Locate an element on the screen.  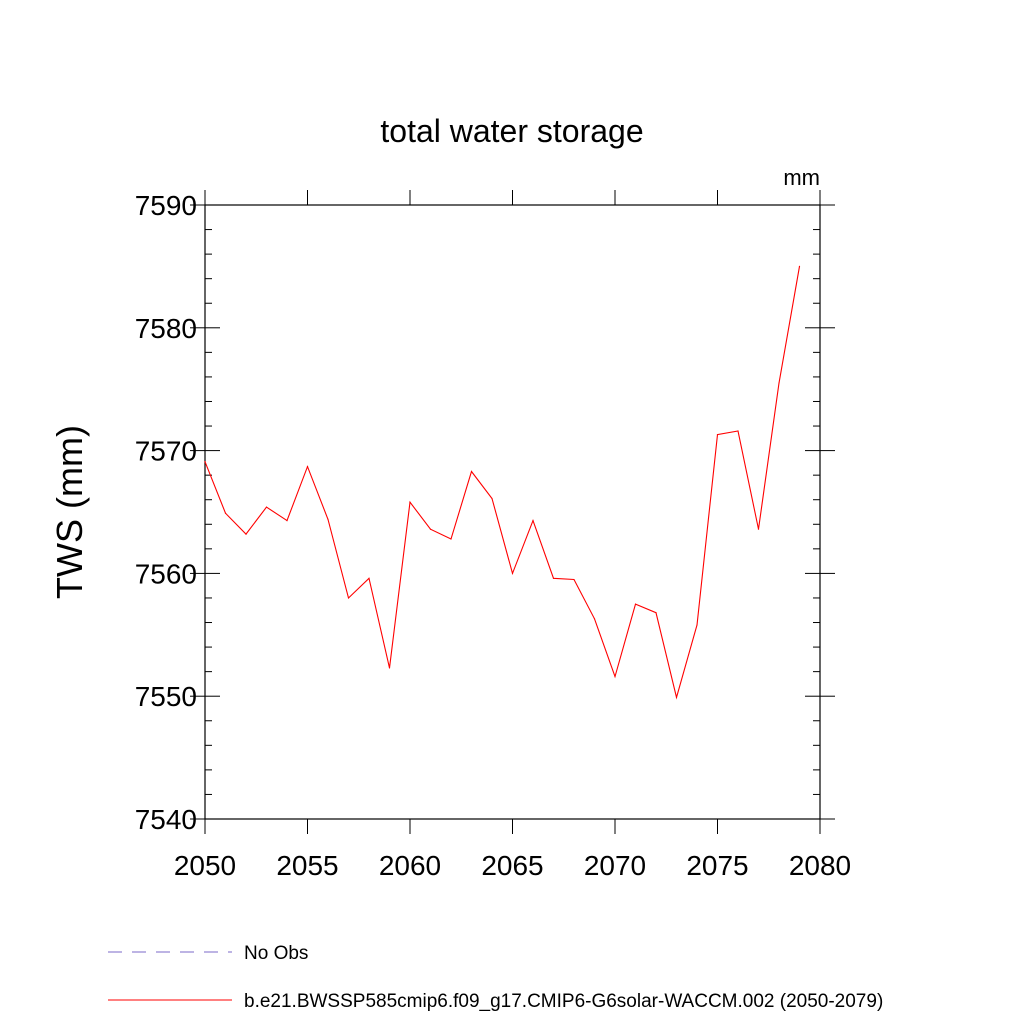
chart-title: total water storage is located at coordinates (511, 131).